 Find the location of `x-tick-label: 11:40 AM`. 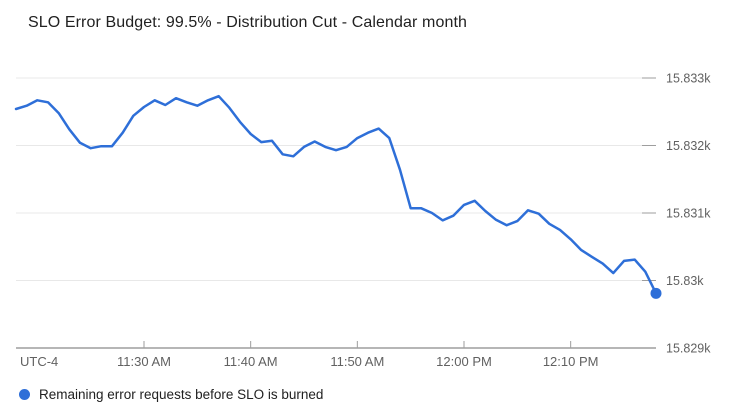

x-tick-label: 11:40 AM is located at coordinates (251, 361).